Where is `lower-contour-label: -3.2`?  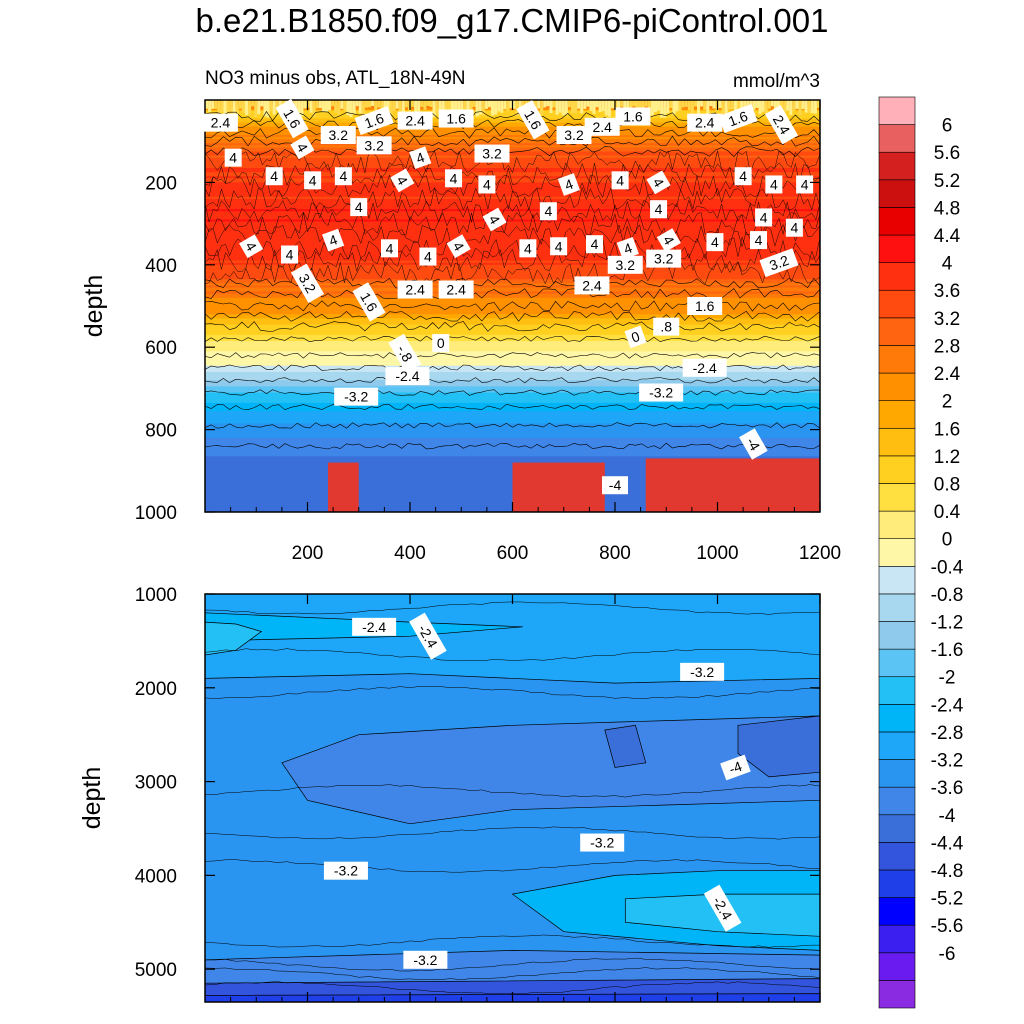 lower-contour-label: -3.2 is located at coordinates (345, 870).